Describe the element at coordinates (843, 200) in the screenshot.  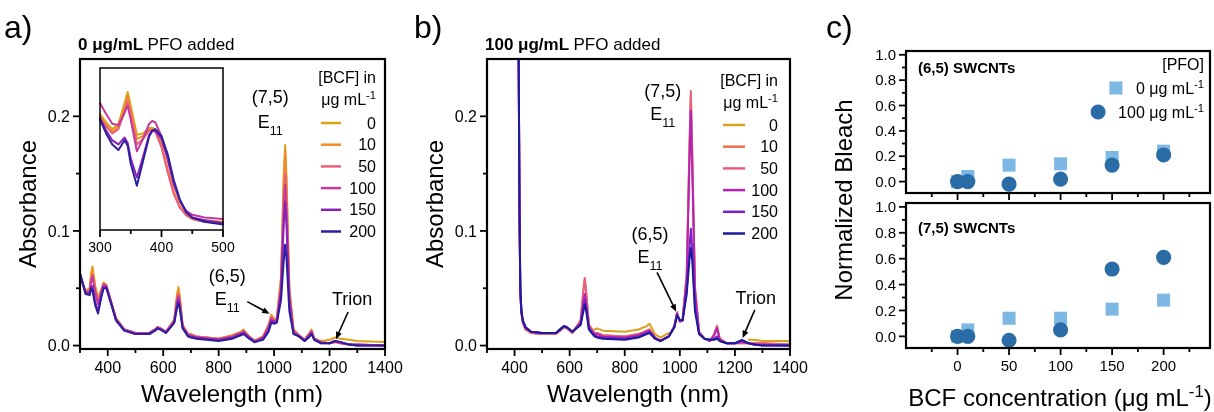
I see `y-axis-title: Normalized Bleach` at that location.